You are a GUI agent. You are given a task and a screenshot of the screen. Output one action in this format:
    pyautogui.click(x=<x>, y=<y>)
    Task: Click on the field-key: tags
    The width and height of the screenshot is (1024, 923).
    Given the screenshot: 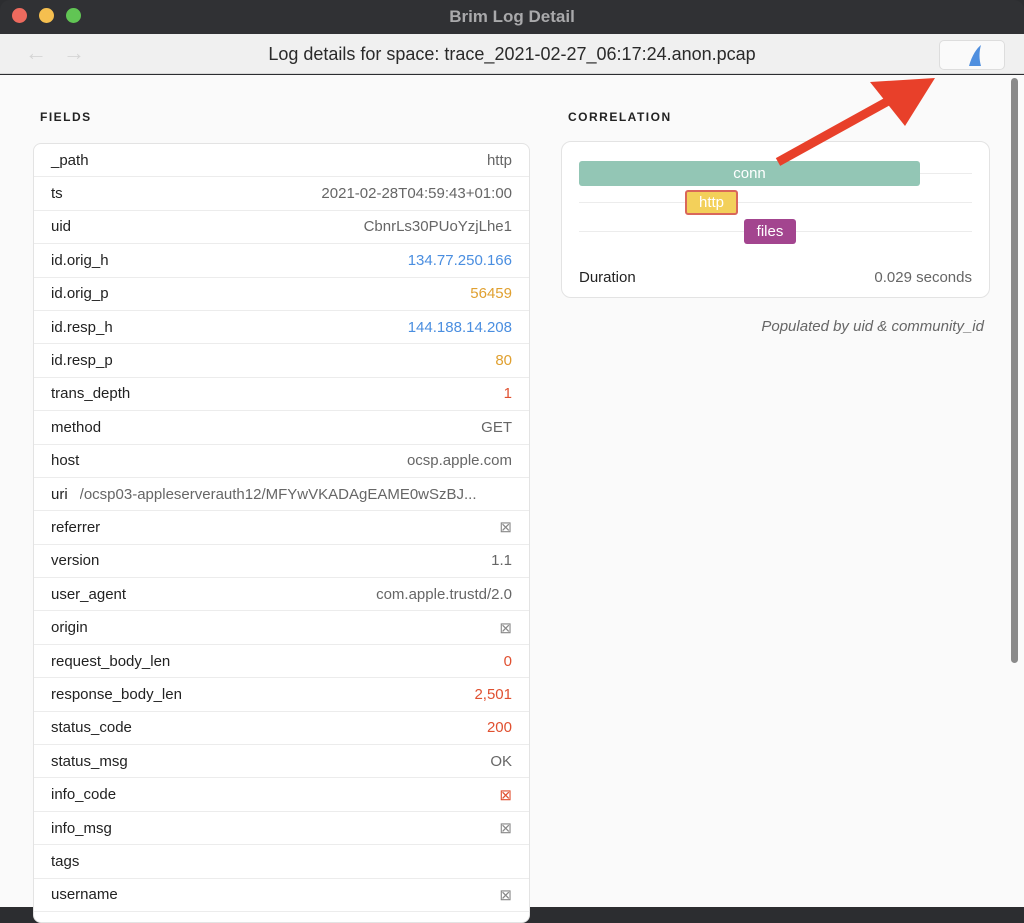 What is the action you would take?
    pyautogui.click(x=65, y=861)
    